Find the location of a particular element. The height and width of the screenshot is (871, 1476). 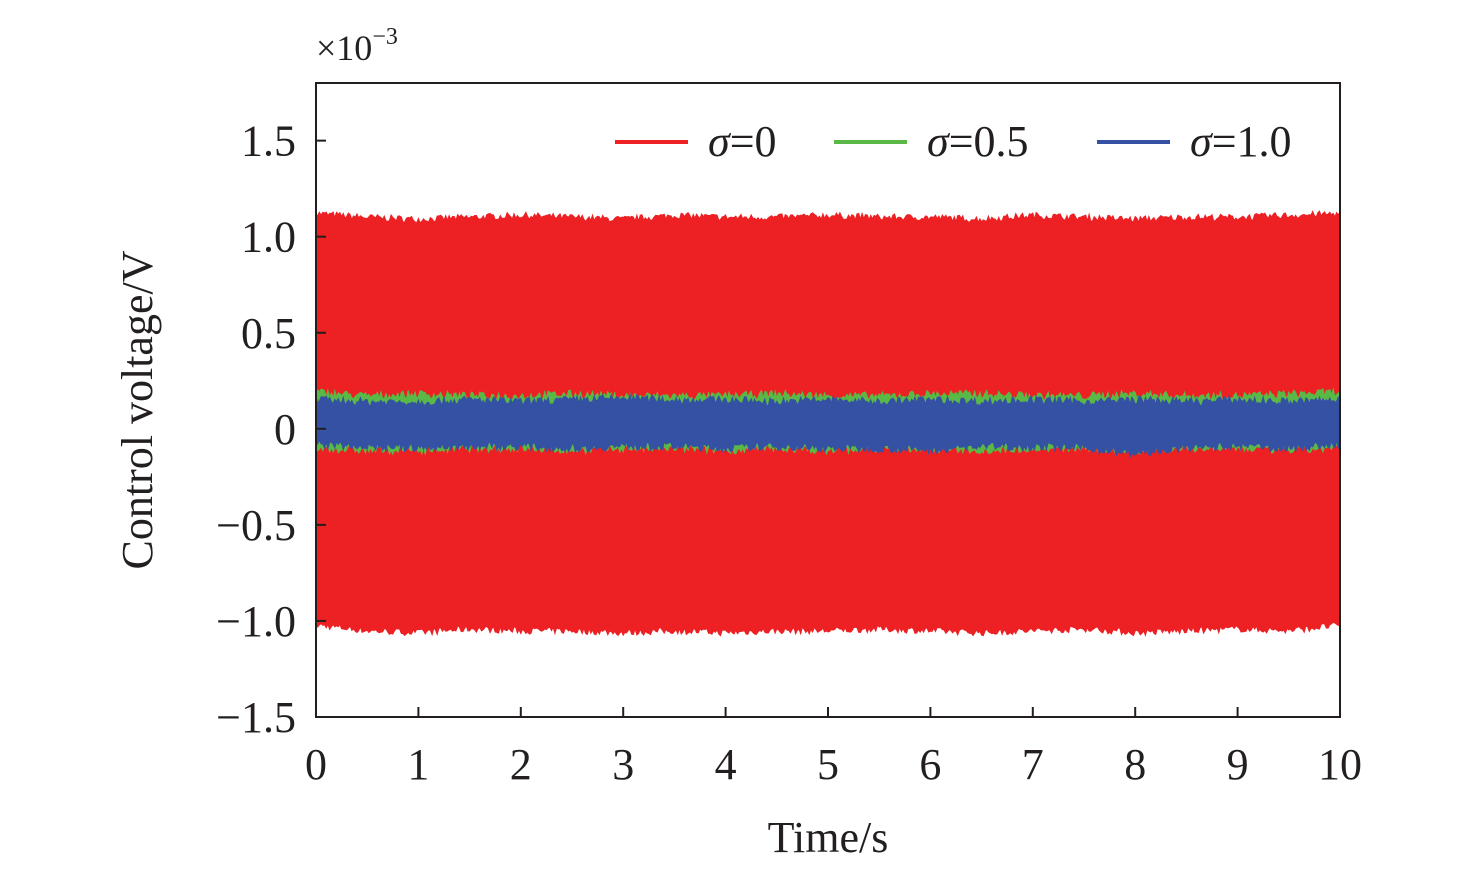

x-tick-label: 0 is located at coordinates (316, 764).